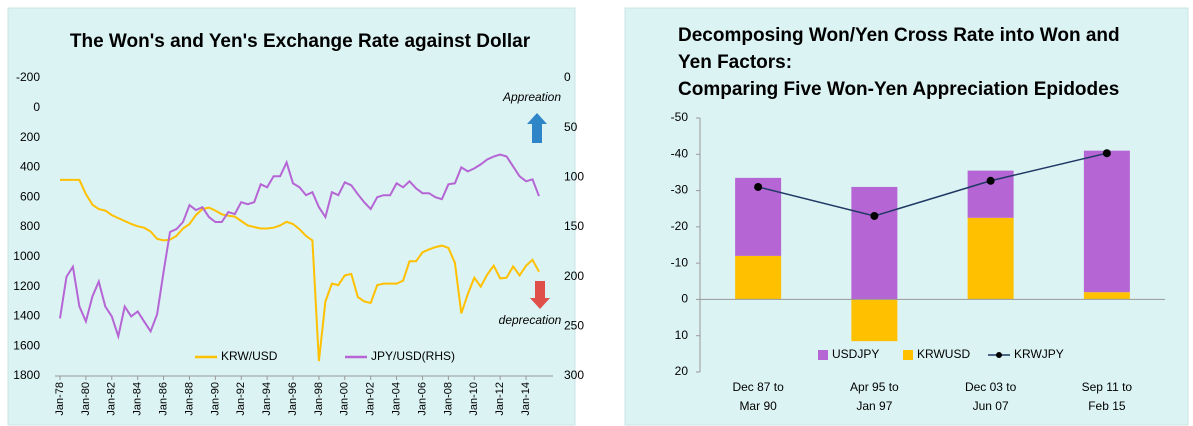  Describe the element at coordinates (680, 226) in the screenshot. I see `y-tick-label: -20` at that location.